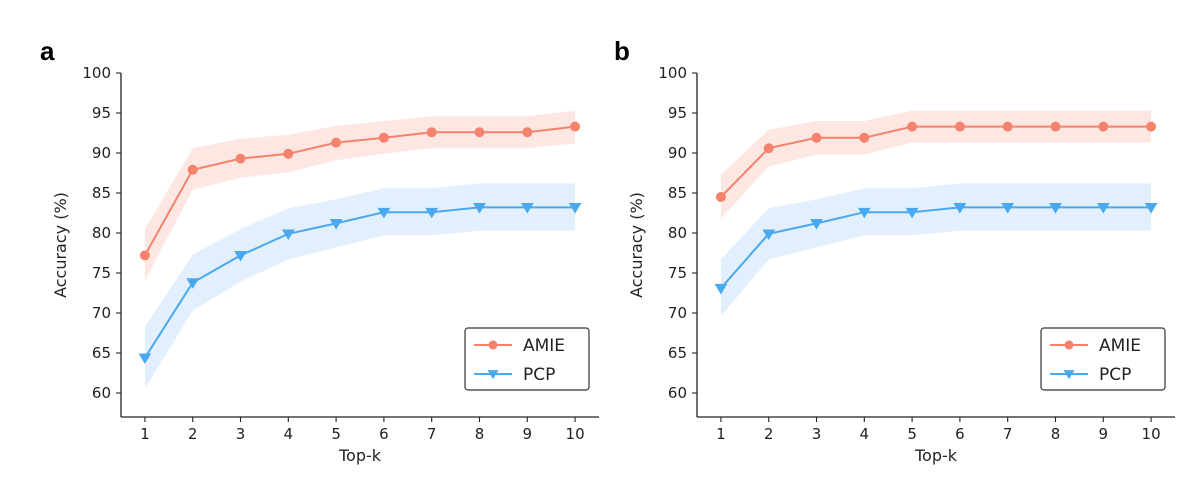  I want to click on confidence-band-pcp, so click(936, 250).